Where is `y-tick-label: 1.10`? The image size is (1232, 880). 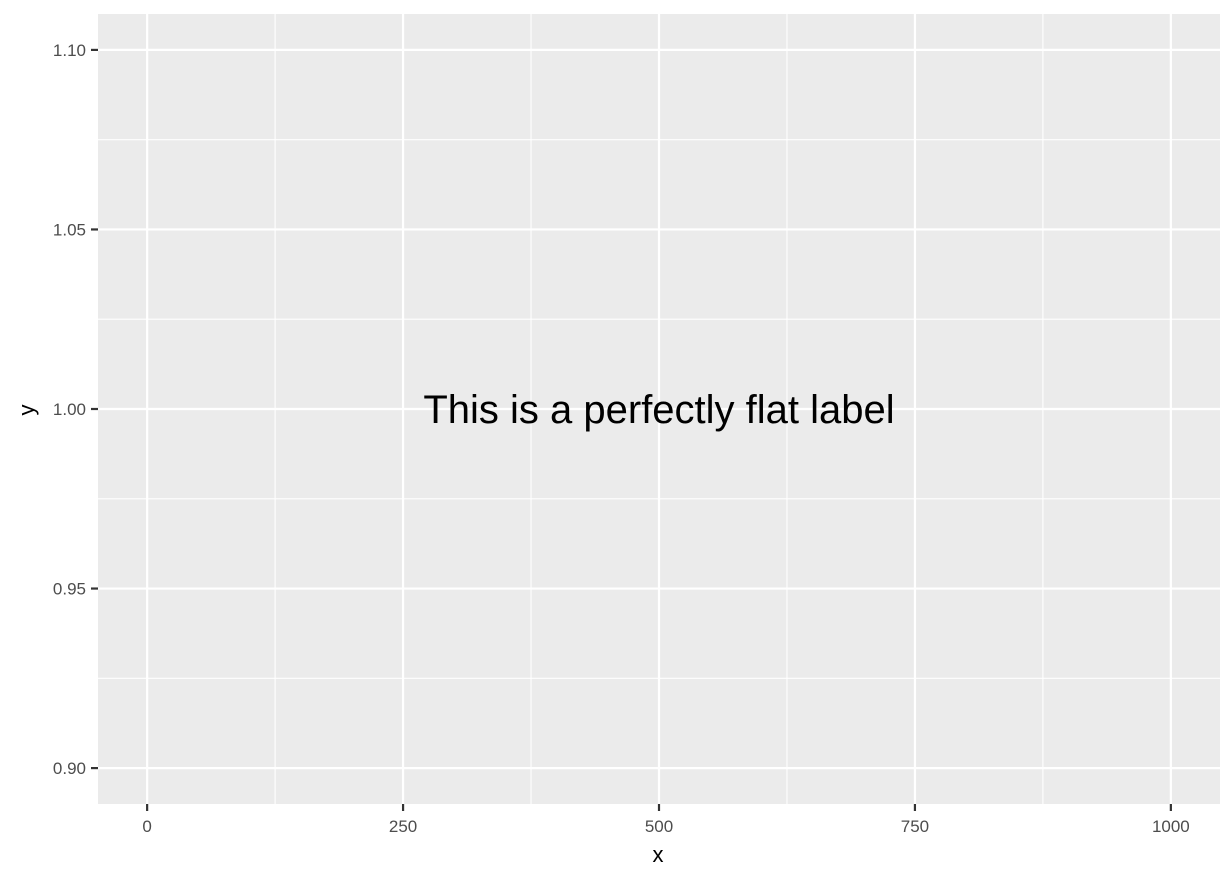
y-tick-label: 1.10 is located at coordinates (69, 50).